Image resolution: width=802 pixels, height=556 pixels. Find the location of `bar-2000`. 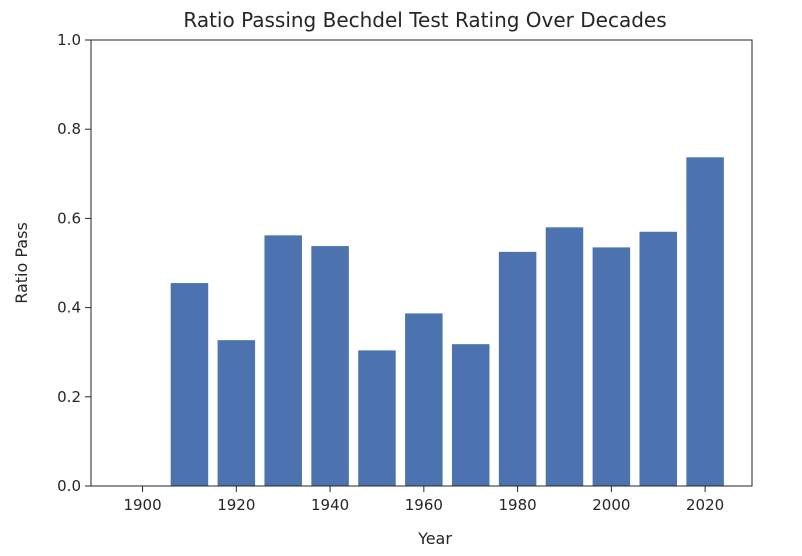

bar-2000 is located at coordinates (611, 366).